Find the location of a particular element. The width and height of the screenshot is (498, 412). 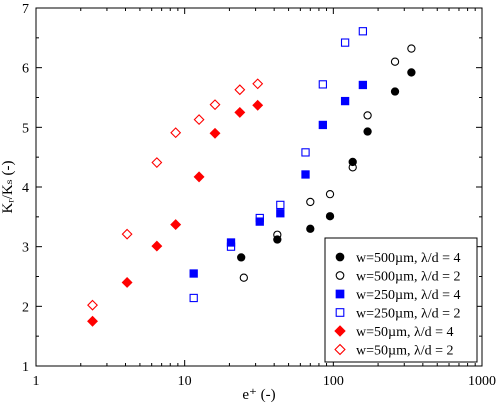

legend-label: w=250µm, λ/d = 2 is located at coordinates (408, 314).